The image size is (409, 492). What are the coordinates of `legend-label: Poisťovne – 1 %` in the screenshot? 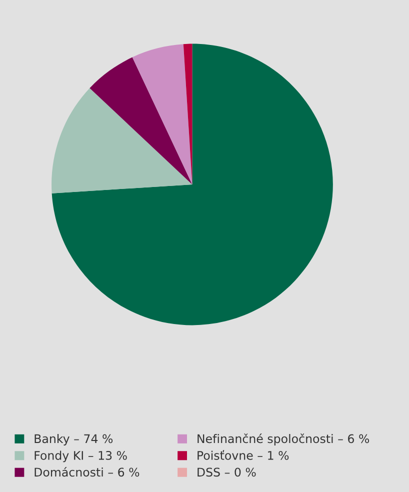 It's located at (243, 455).